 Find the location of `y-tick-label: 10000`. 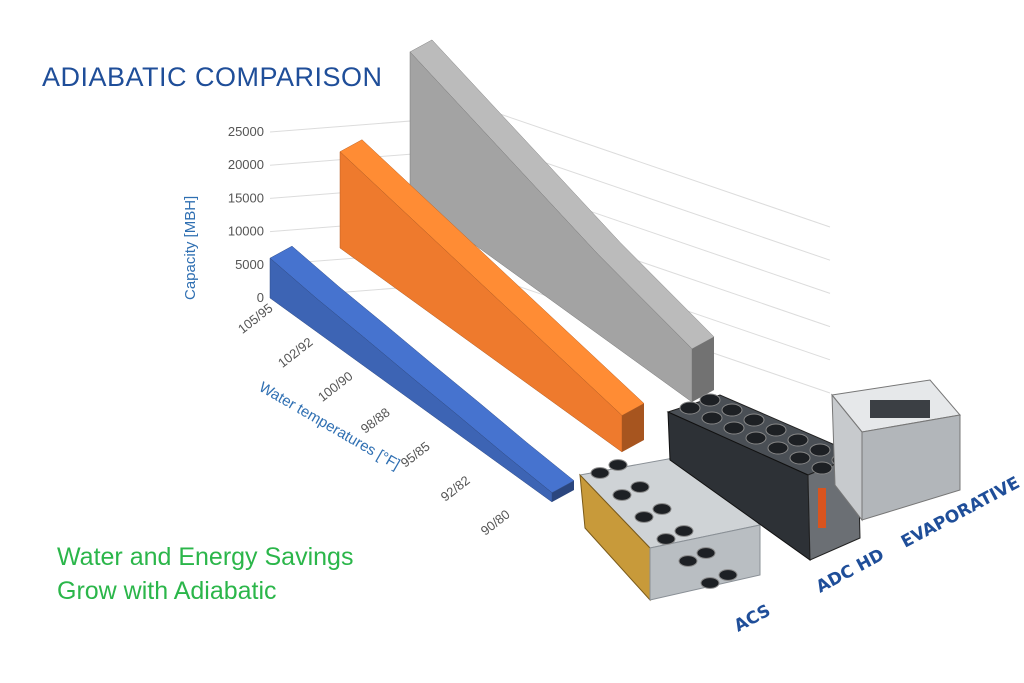

y-tick-label: 10000 is located at coordinates (246, 231).